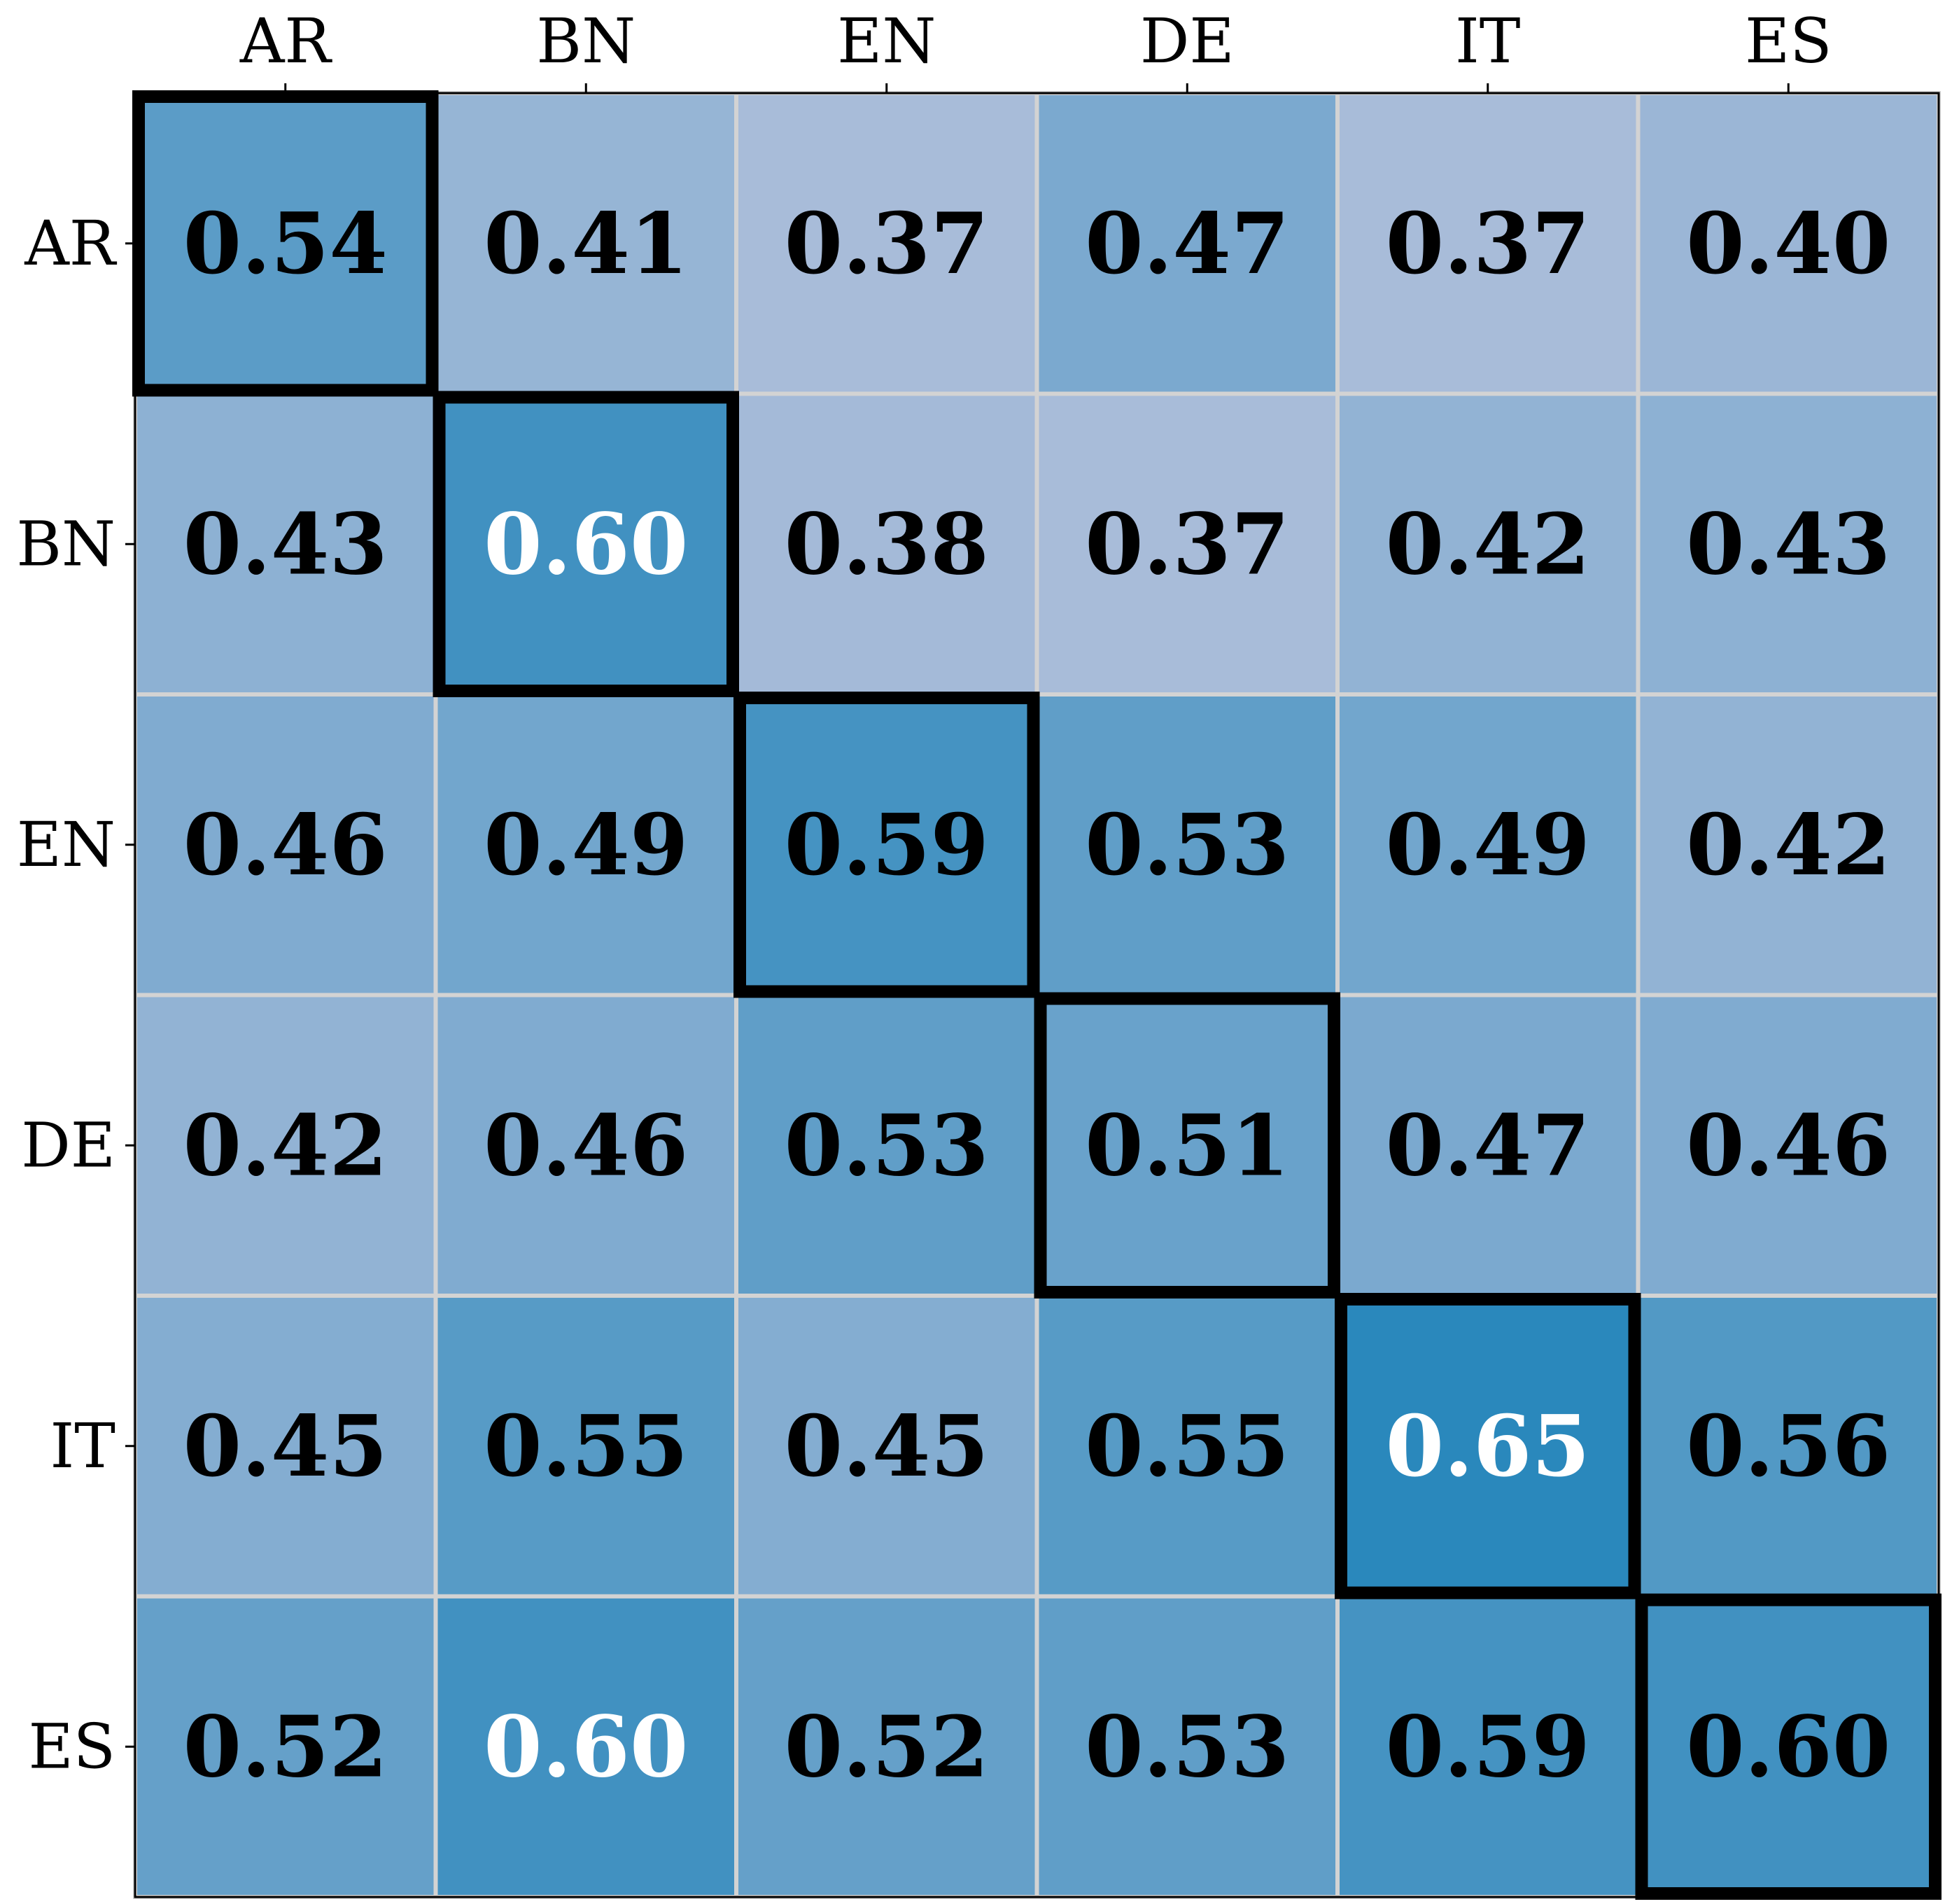 Image resolution: width=1945 pixels, height=1904 pixels. I want to click on x-tick-label: IT, so click(1488, 41).